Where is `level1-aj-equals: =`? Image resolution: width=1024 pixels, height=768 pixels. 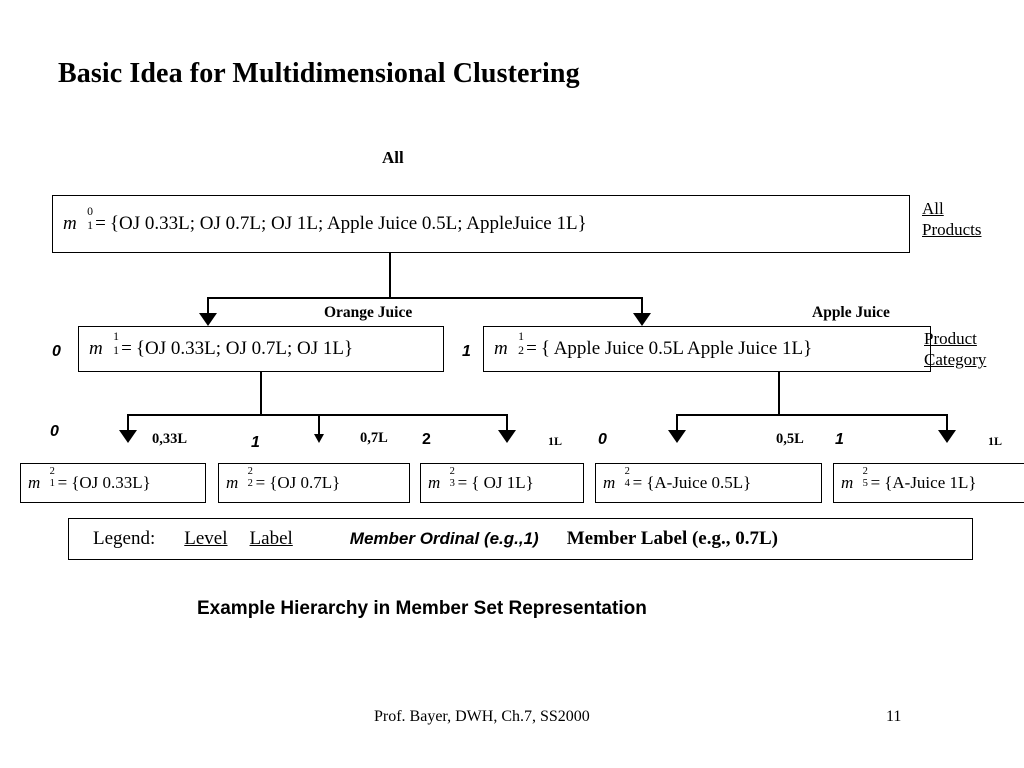 level1-aj-equals: = is located at coordinates (531, 348).